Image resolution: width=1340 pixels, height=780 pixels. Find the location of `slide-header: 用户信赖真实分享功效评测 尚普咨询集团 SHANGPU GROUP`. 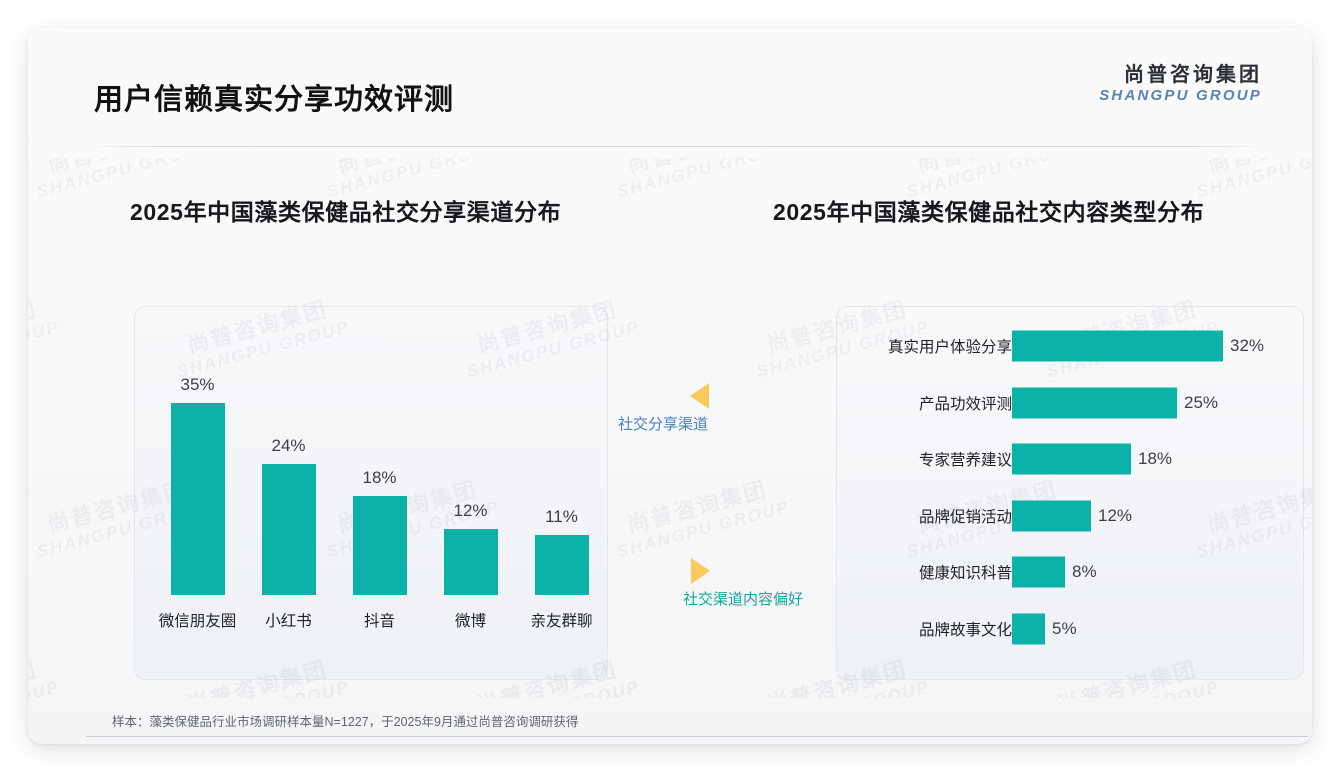

slide-header: 用户信赖真实分享功效评测 尚普咨询集团 SHANGPU GROUP is located at coordinates (670, 76).